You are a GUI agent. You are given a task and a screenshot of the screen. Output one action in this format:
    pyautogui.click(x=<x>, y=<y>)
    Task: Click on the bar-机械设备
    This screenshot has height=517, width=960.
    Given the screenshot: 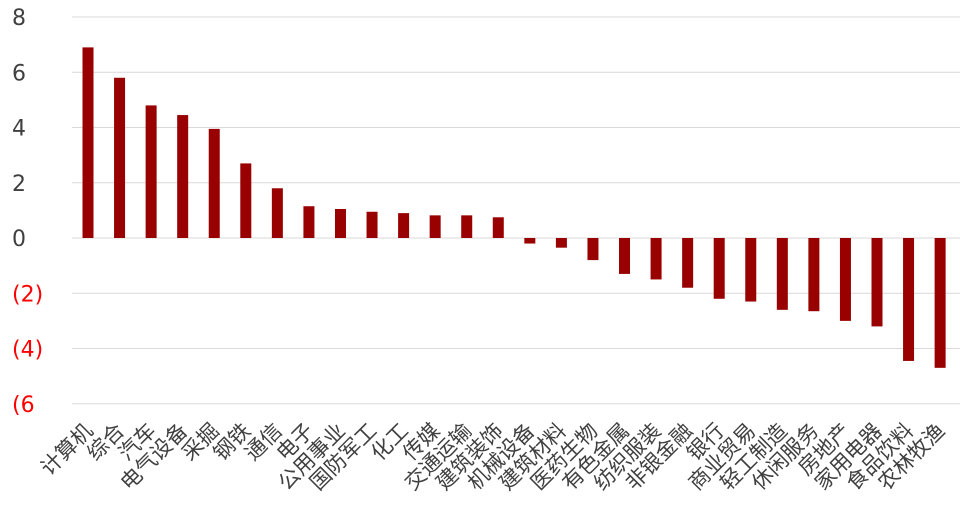 What is the action you would take?
    pyautogui.click(x=530, y=241)
    